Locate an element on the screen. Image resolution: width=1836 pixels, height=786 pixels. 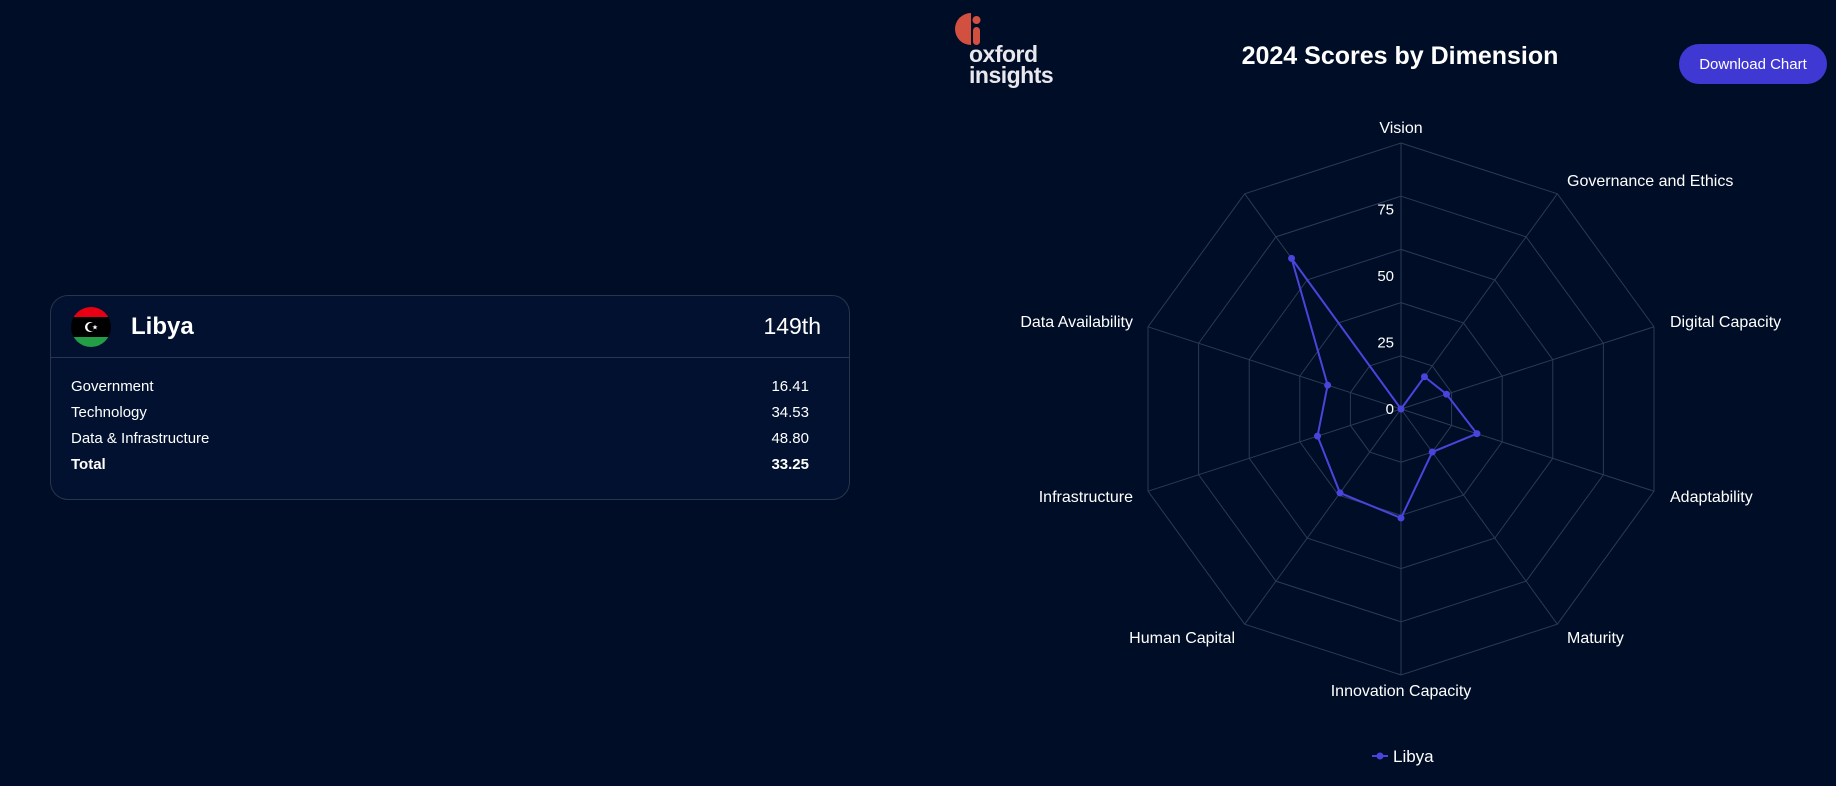
radar-axis-label: Innovation Capacity is located at coordinates (1401, 691).